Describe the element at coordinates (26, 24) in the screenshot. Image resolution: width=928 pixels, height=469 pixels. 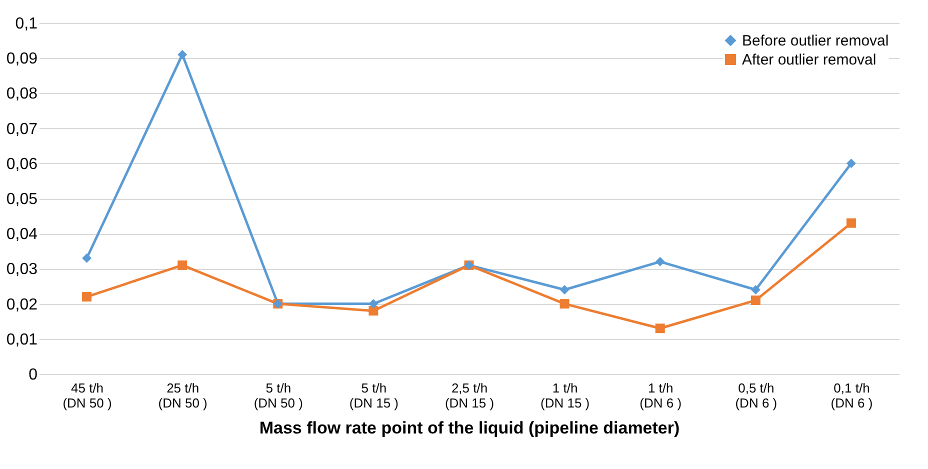
I see `y-tick-label: 0,1` at that location.